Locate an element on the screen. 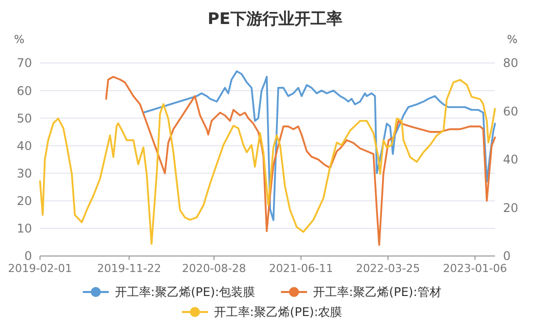 This screenshot has width=550, height=331. x-tick-label: 2019-11-22 is located at coordinates (129, 268).